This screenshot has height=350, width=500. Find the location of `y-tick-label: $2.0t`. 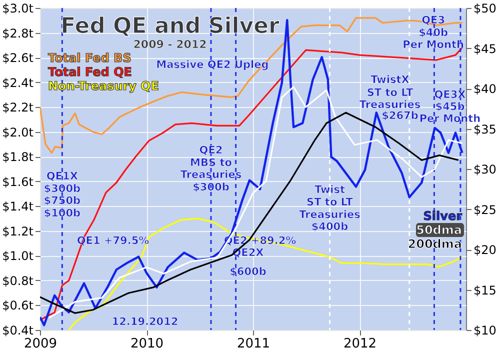

y-tick-label: $2.0t is located at coordinates (18, 132).